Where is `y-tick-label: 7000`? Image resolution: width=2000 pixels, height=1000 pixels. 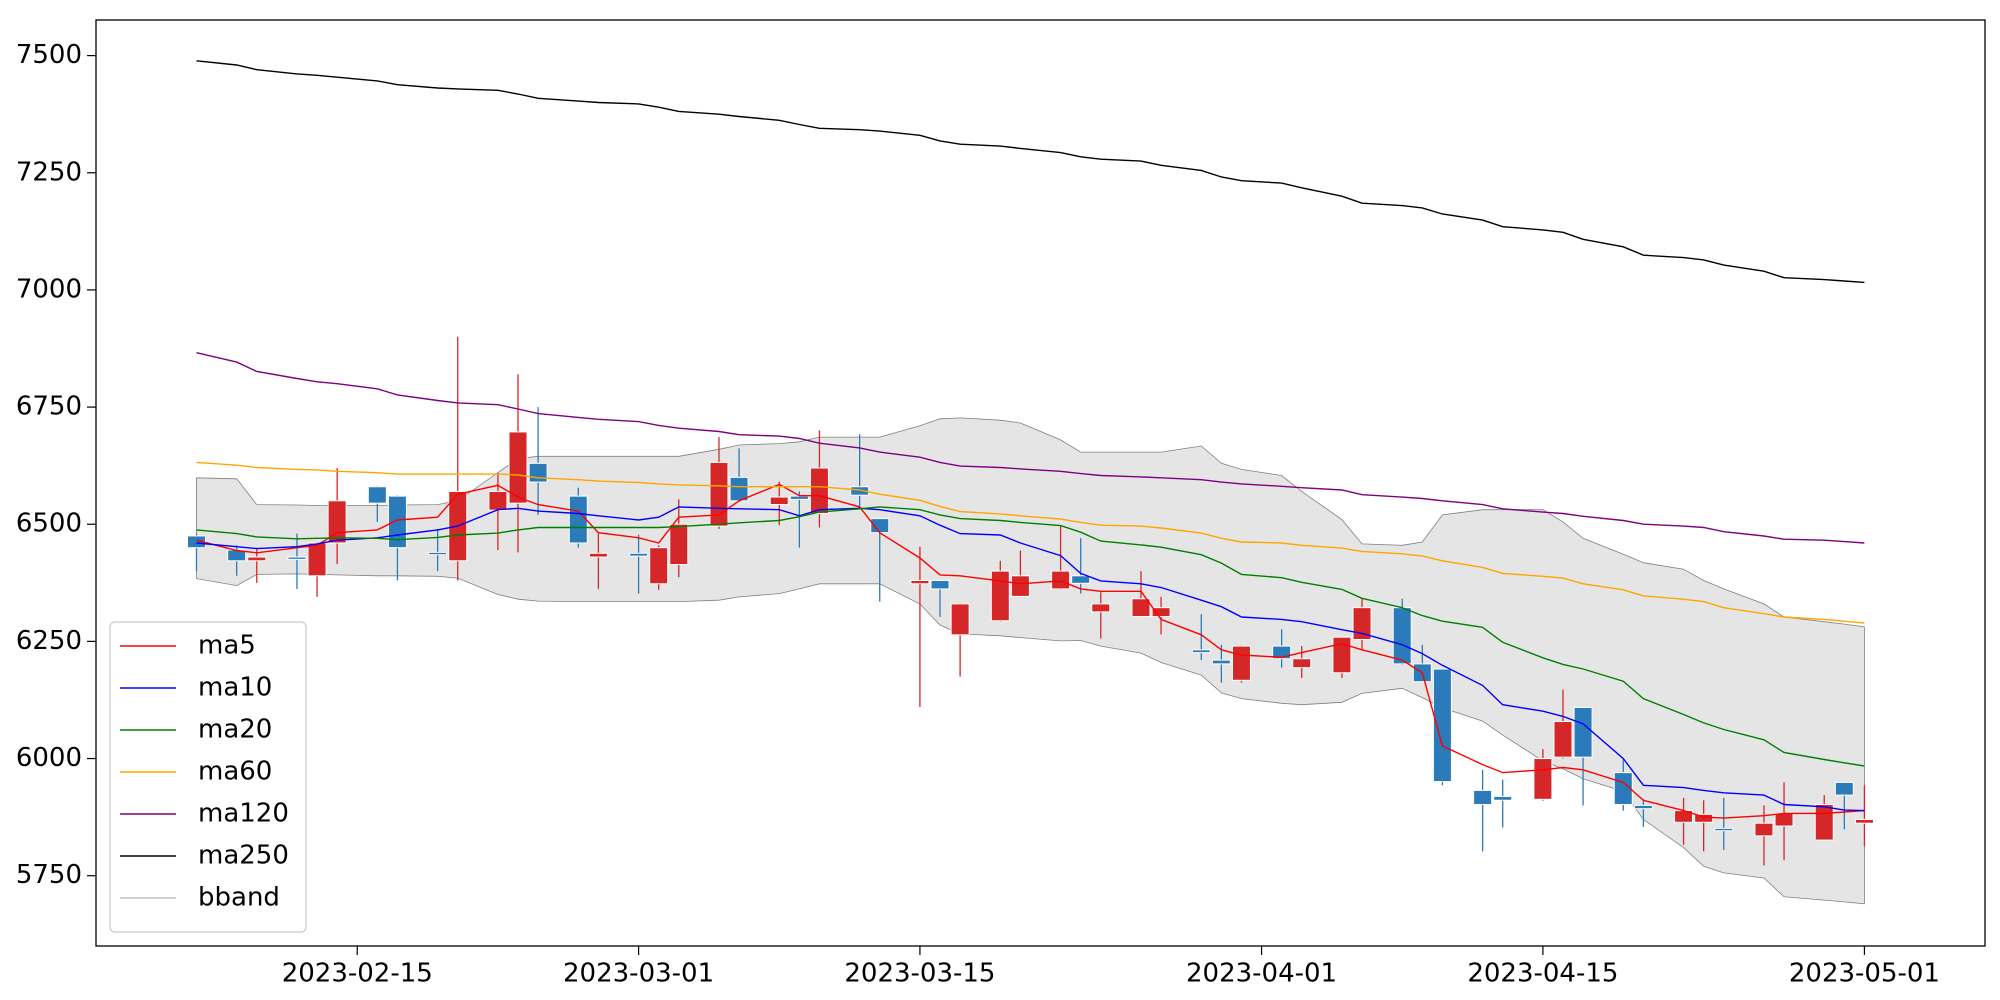 y-tick-label: 7000 is located at coordinates (49, 289).